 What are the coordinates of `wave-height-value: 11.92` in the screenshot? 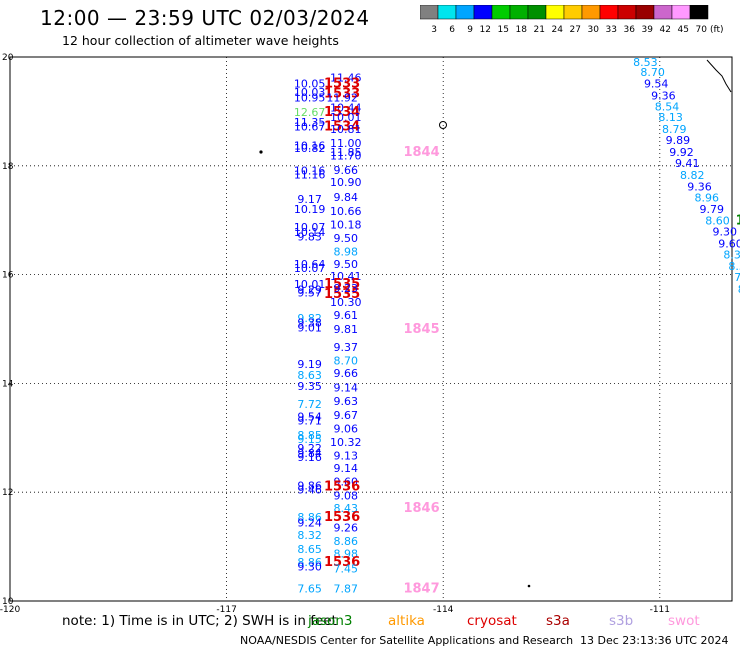 It's located at (342, 98).